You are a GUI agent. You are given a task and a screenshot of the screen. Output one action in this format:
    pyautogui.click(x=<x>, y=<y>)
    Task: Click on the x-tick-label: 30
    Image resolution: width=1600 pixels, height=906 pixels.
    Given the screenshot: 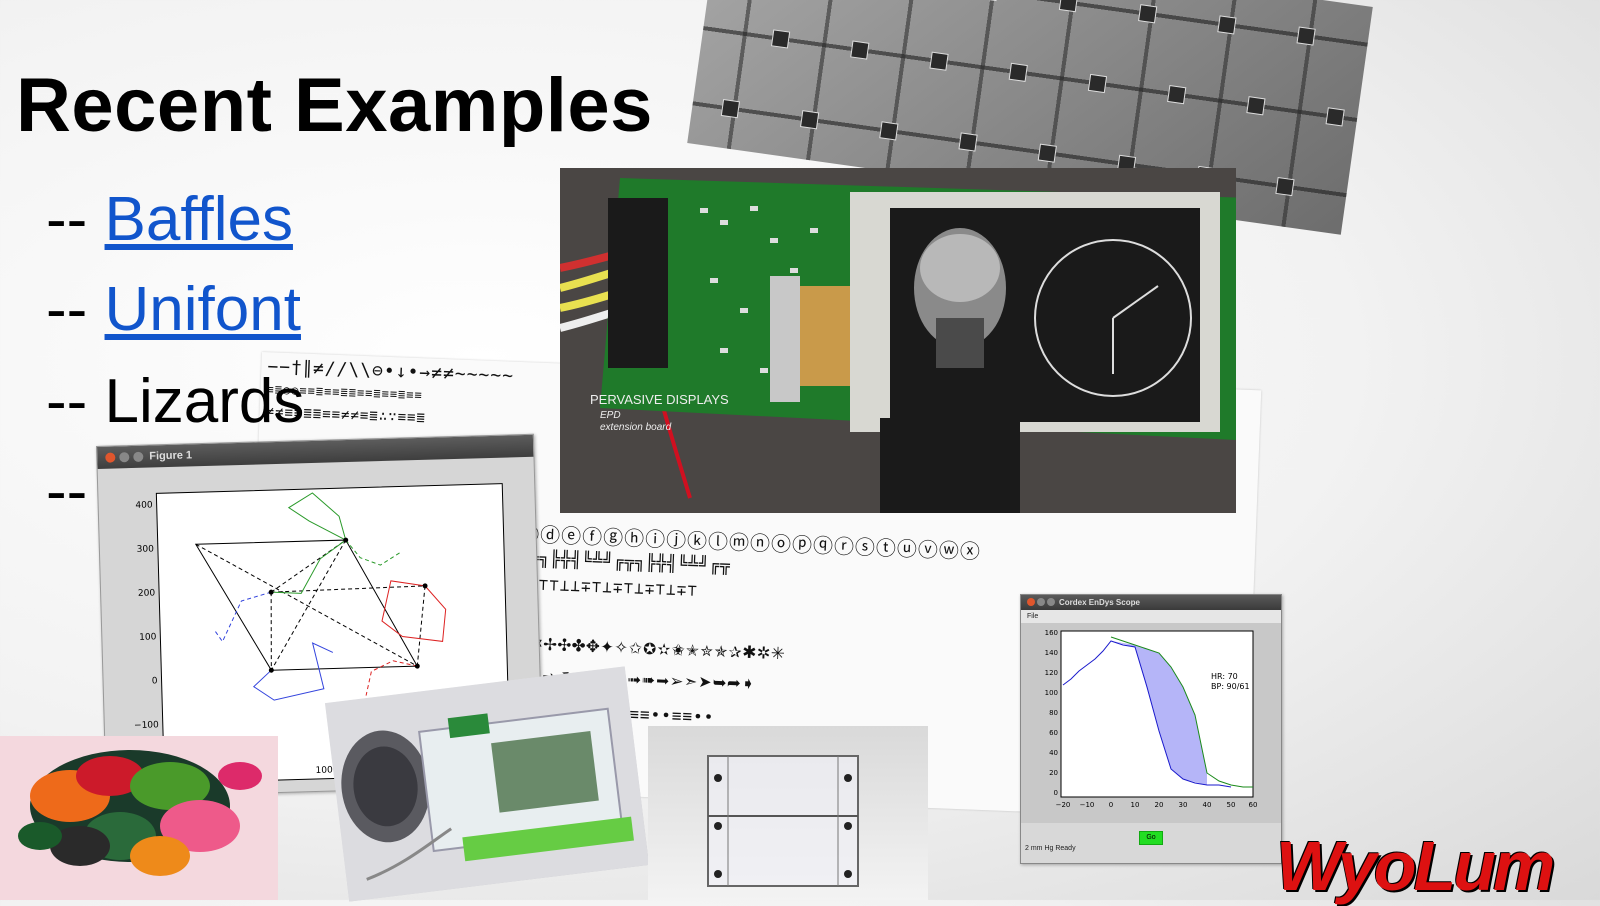 What is the action you would take?
    pyautogui.click(x=1183, y=805)
    